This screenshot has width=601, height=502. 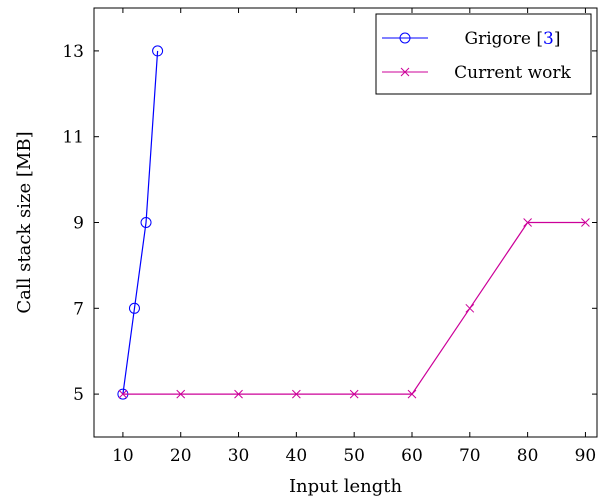 I want to click on legend-label-grigore-suffix: ], so click(x=557, y=39).